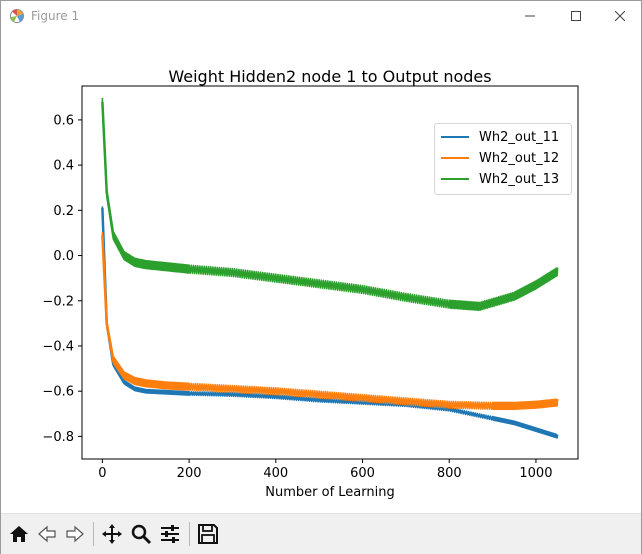 This screenshot has width=642, height=554. I want to click on minimize-button, so click(530, 16).